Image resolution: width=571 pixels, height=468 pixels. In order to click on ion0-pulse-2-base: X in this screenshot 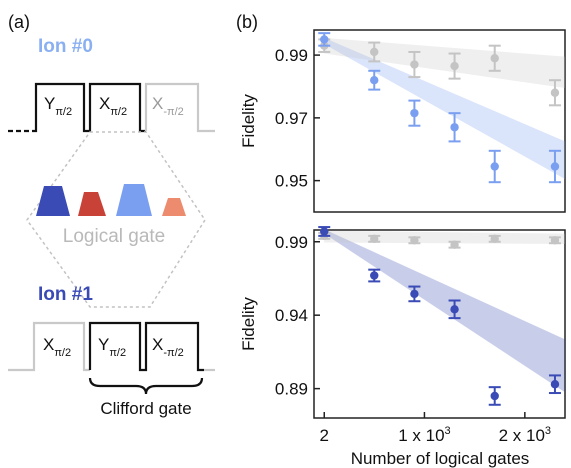, I will do `click(157, 103)`.